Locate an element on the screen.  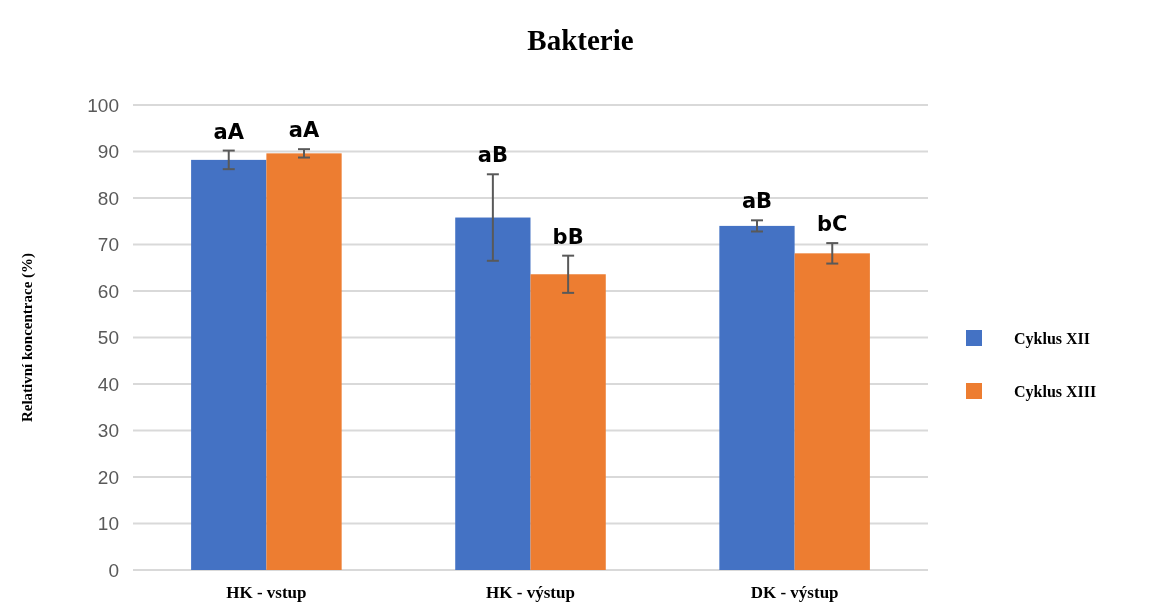
data-label: bC is located at coordinates (832, 224).